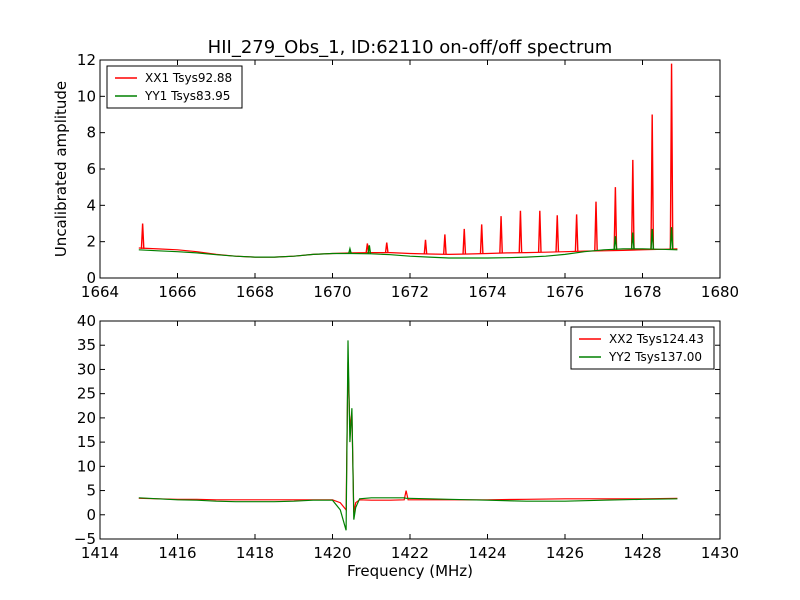  I want to click on bottom-x-axis-label: Frequency (MHz), so click(410, 571).